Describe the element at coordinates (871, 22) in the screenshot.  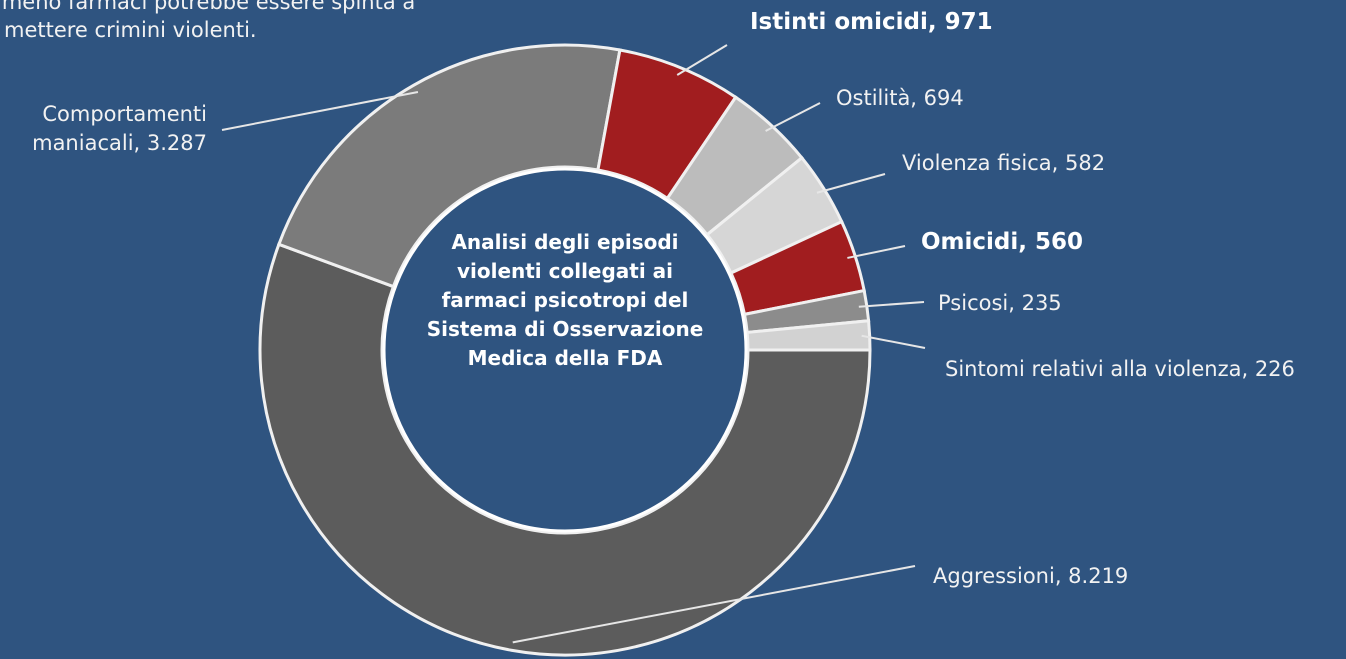
I see `data-label: Istinti omicidi, 971` at that location.